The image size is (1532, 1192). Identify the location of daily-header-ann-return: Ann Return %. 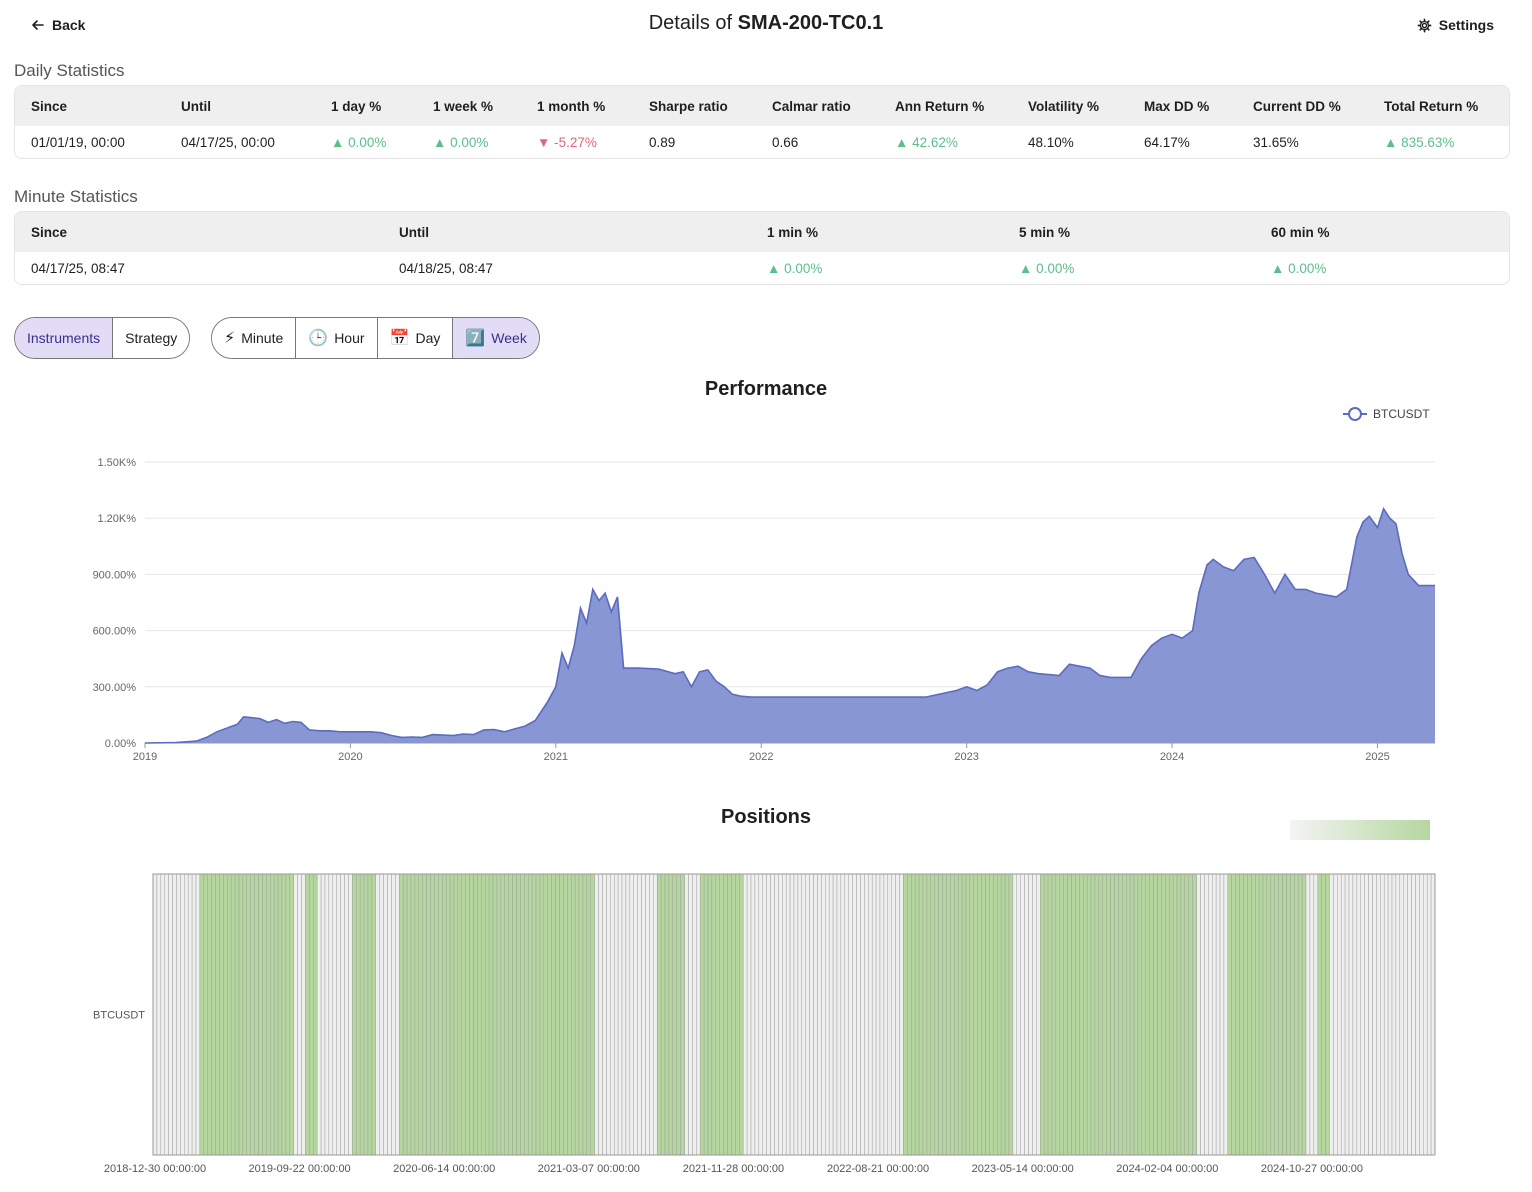
(940, 106).